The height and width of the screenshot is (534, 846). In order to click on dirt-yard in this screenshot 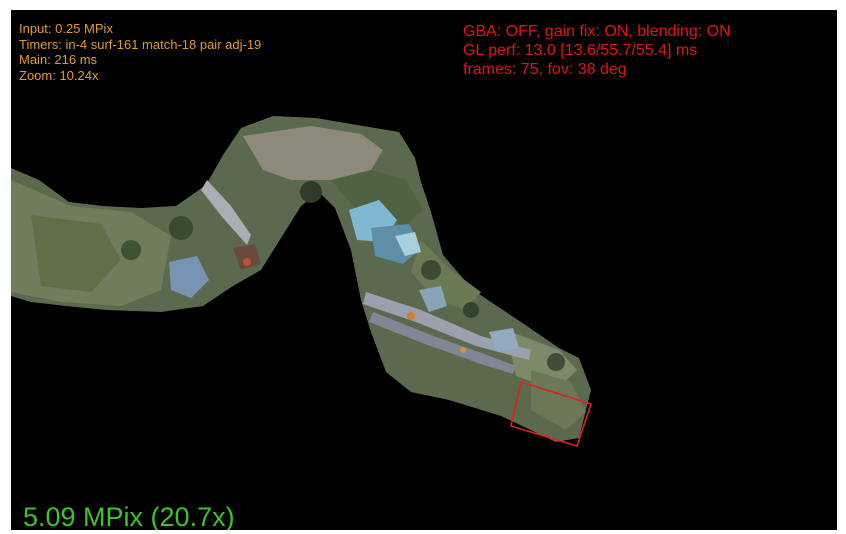, I will do `click(313, 153)`.